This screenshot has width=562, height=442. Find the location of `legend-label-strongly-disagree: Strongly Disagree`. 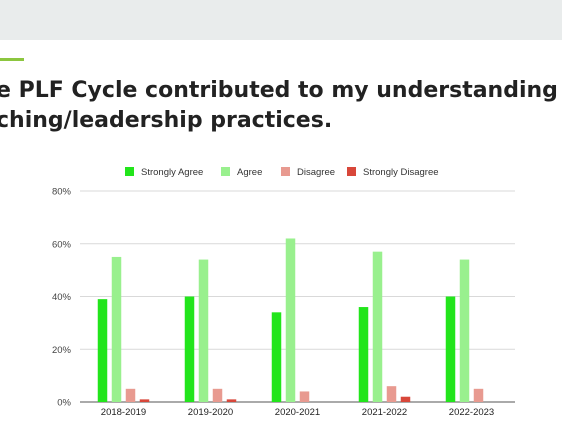

legend-label-strongly-disagree: Strongly Disagree is located at coordinates (401, 172).